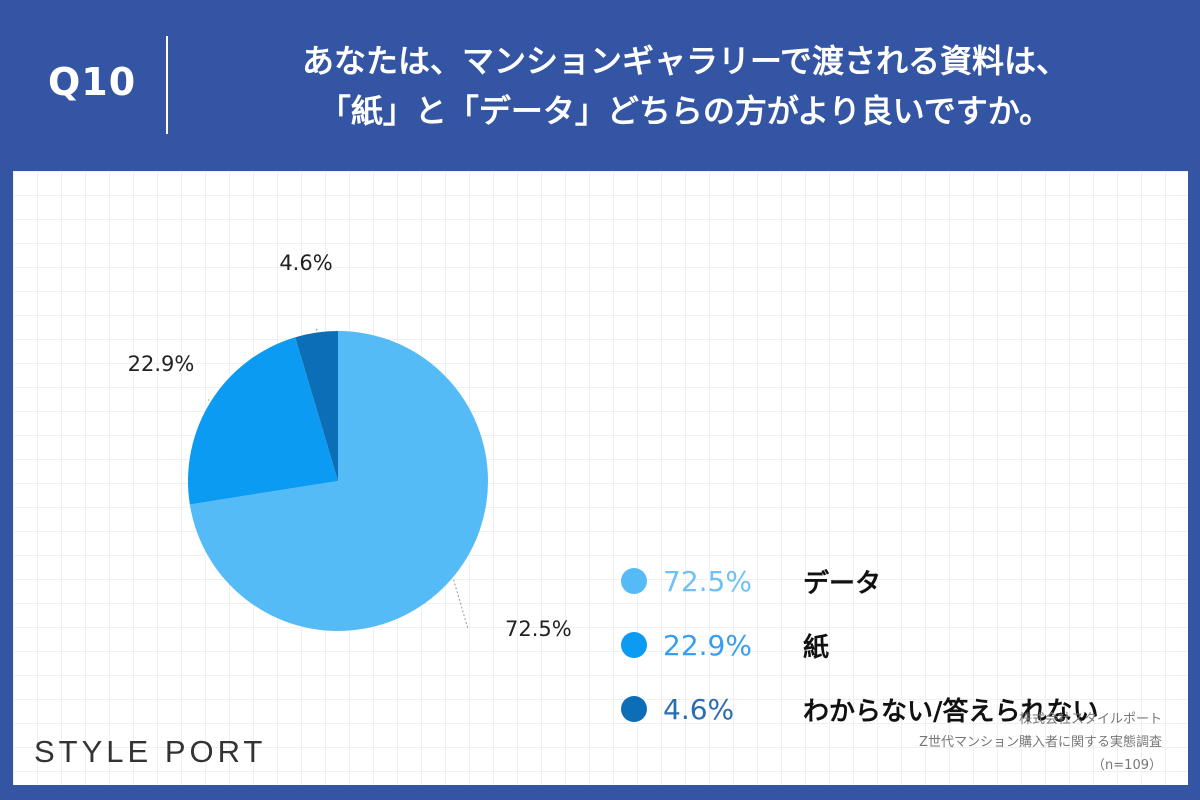  Describe the element at coordinates (92, 82) in the screenshot. I see `question-number: Q10` at that location.